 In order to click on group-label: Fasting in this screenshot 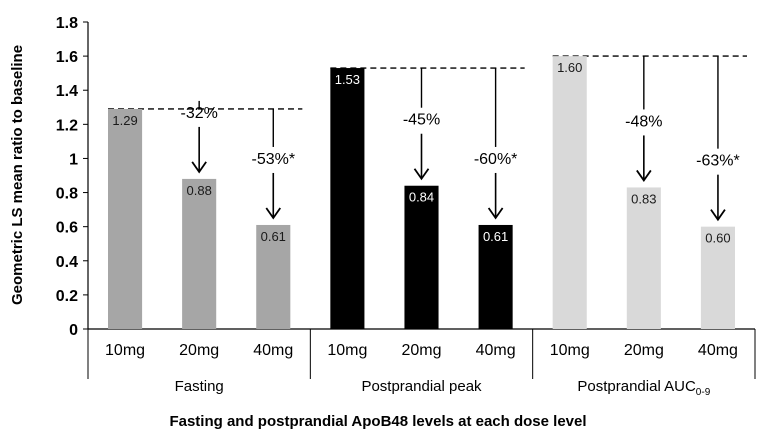, I will do `click(199, 386)`.